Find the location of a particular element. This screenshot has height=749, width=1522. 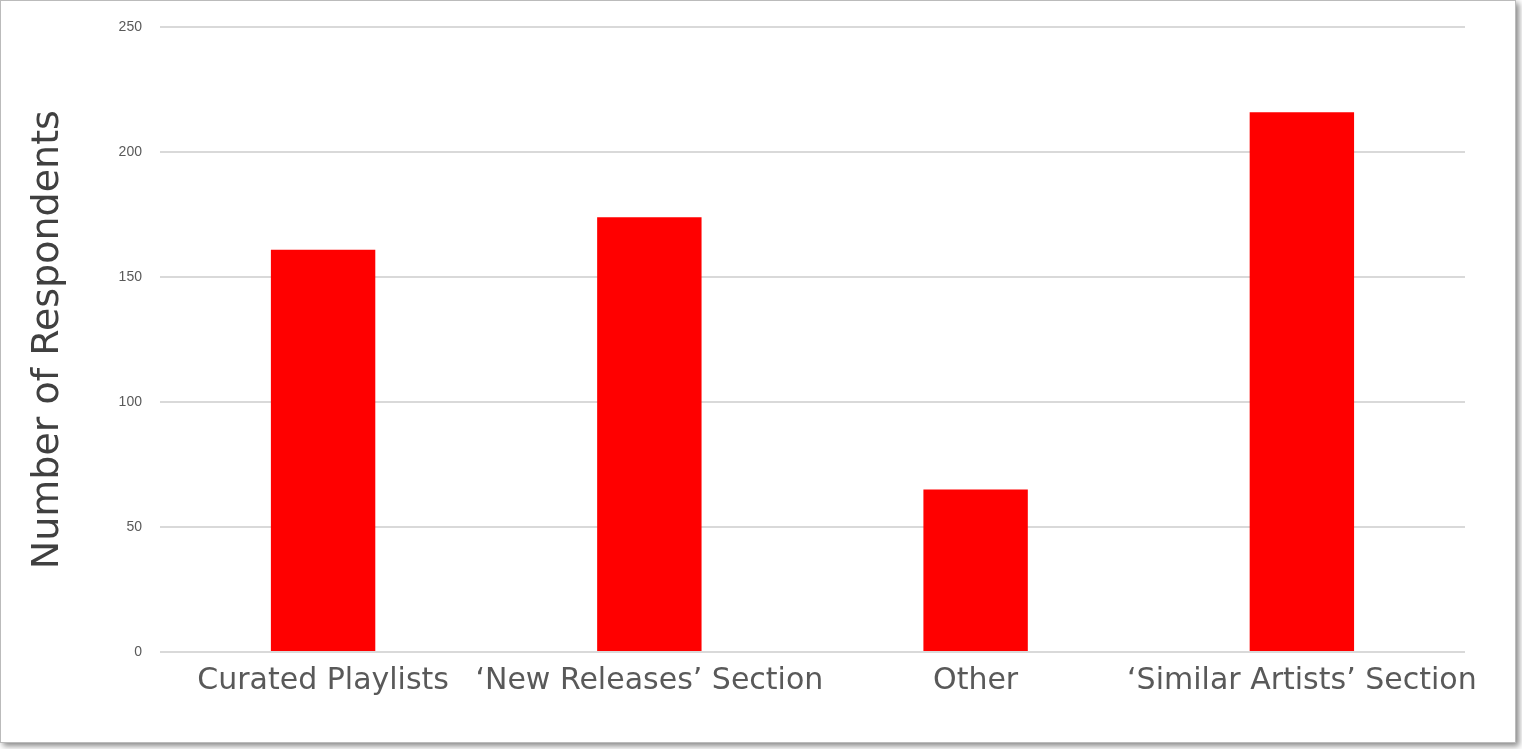

y-tick-label: 0 is located at coordinates (138, 650).